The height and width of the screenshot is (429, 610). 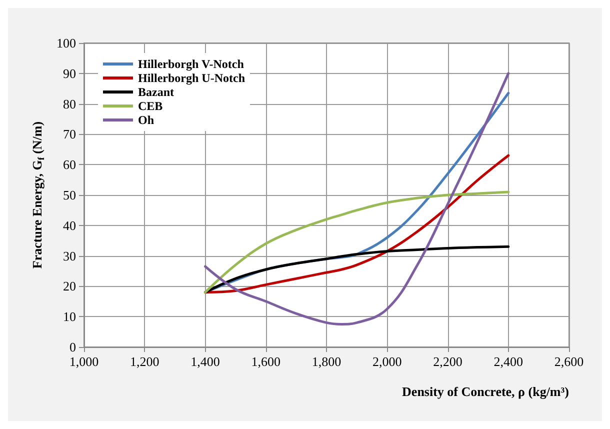 I want to click on x-tick-label: 1,400, so click(x=205, y=361).